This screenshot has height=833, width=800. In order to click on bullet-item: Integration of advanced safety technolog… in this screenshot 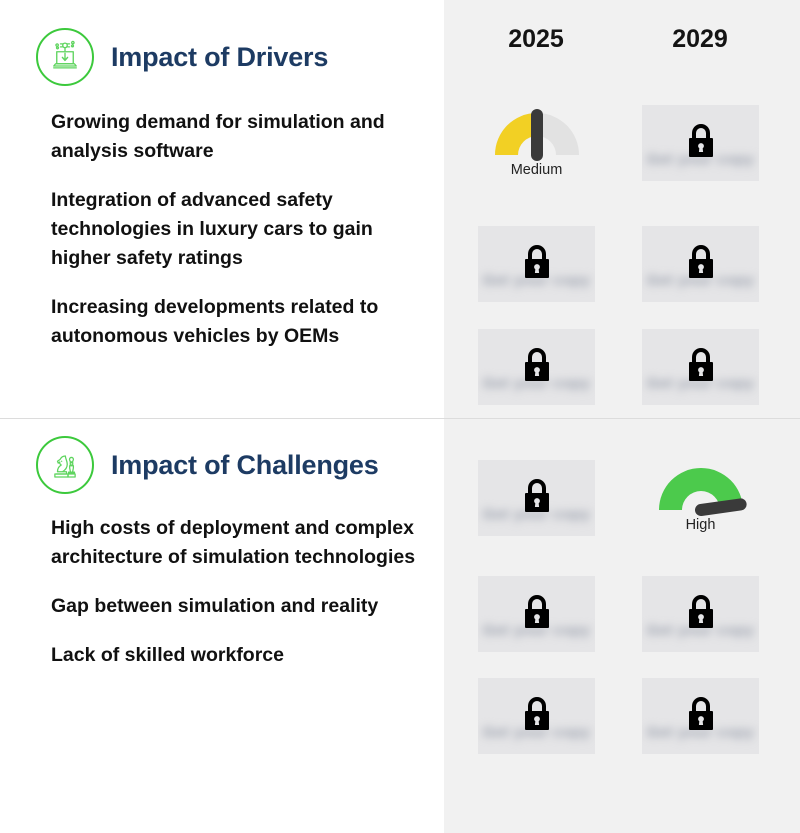, I will do `click(212, 229)`.